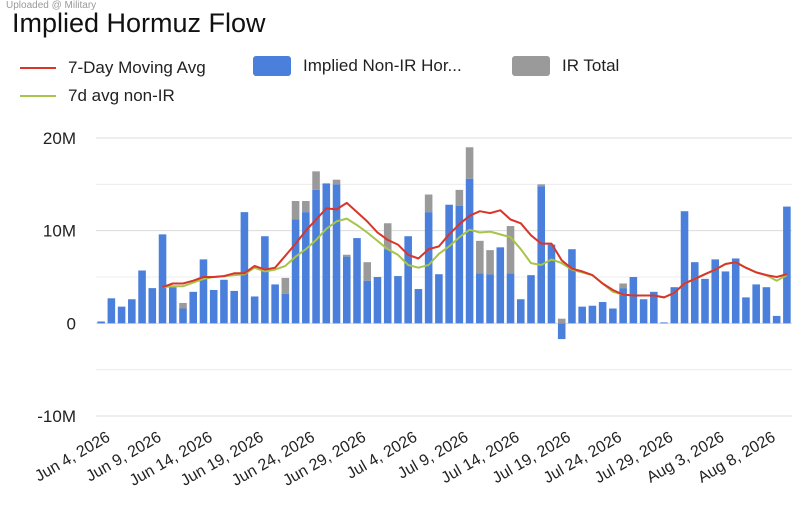  I want to click on legend-label-moving-avg: 7-Day Moving Avg, so click(137, 67).